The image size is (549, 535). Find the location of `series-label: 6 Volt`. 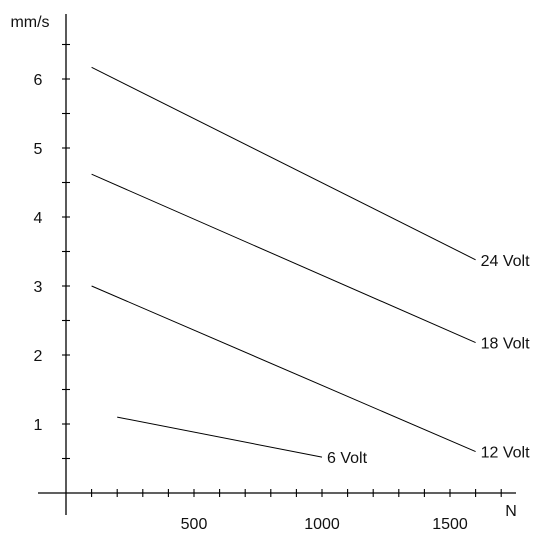

series-label: 6 Volt is located at coordinates (347, 458).